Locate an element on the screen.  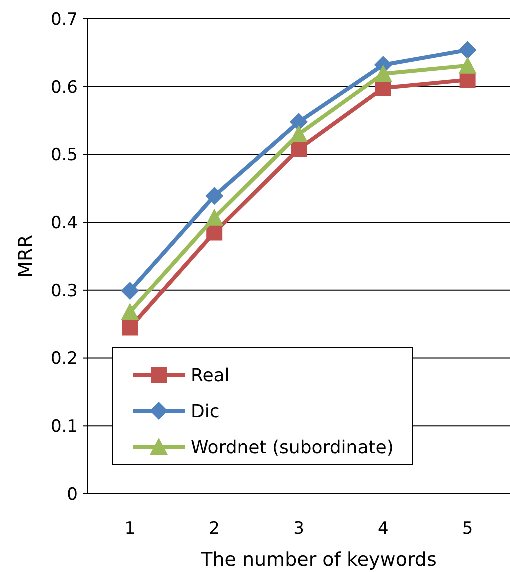
legend-label: Real is located at coordinates (210, 375).